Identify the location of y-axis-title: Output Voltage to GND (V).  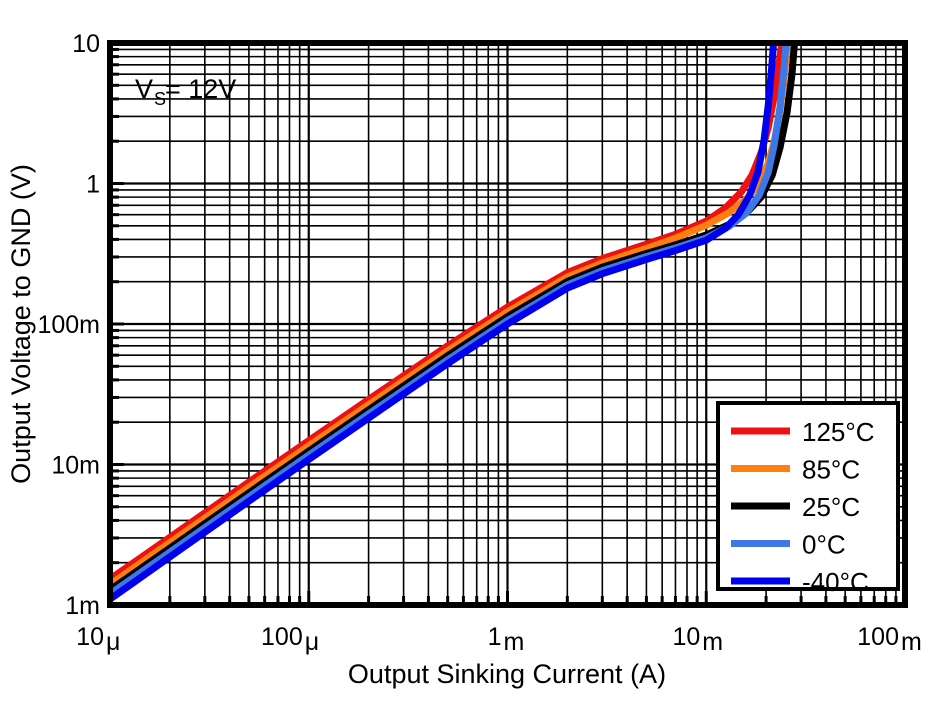
(21, 324).